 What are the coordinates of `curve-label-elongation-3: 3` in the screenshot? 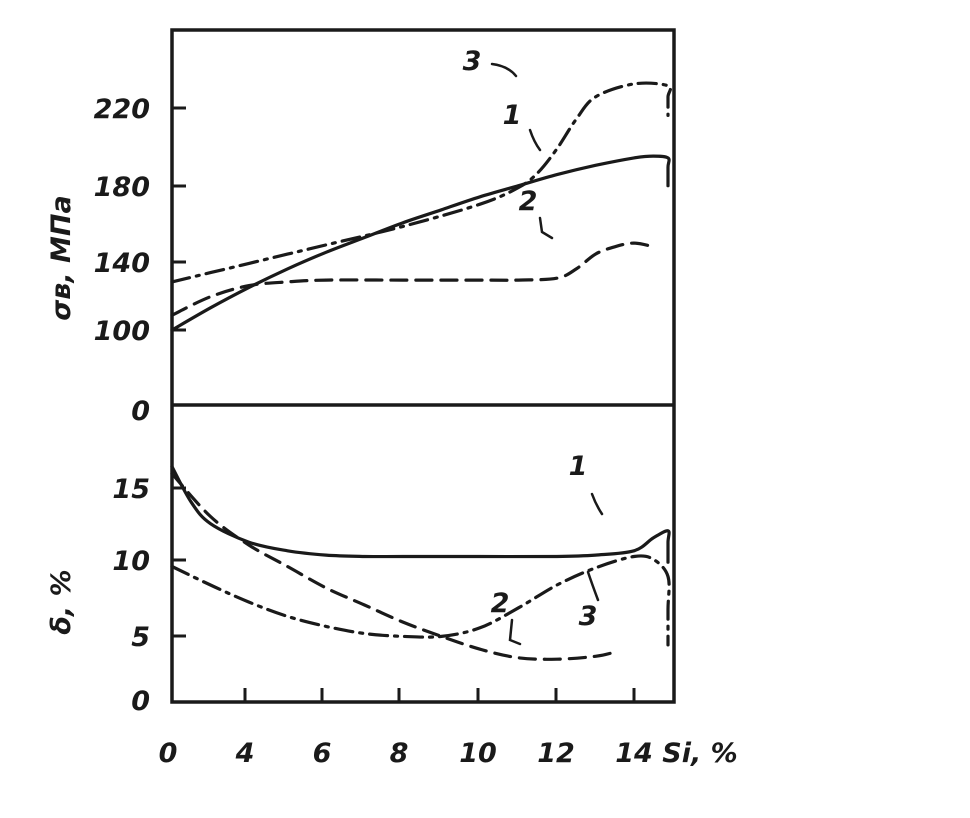 It's located at (588, 616).